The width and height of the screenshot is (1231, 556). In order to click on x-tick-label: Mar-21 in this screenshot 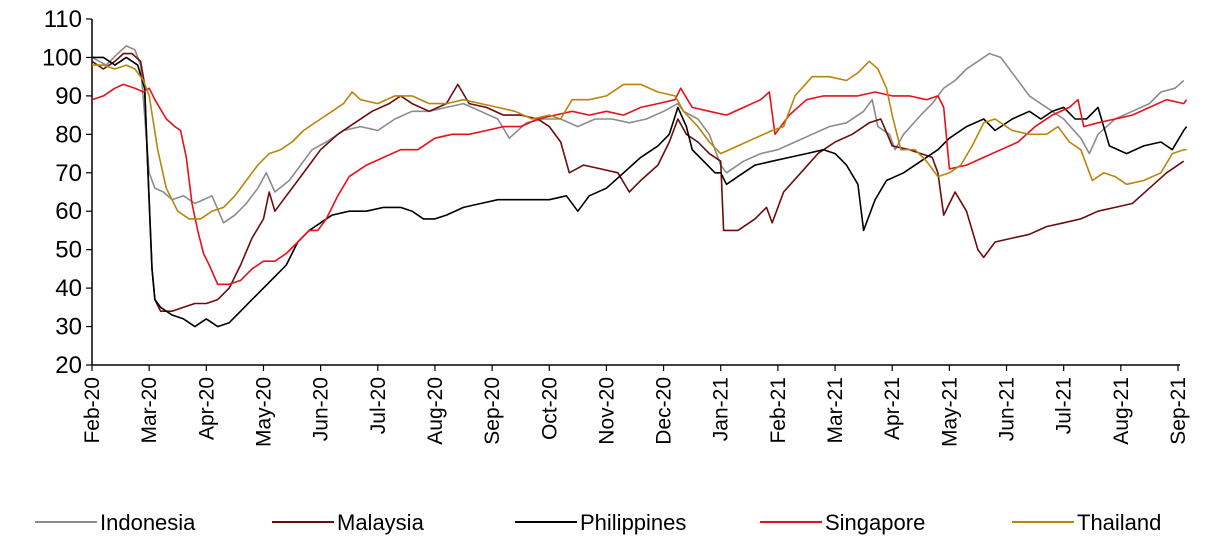, I will do `click(835, 410)`.